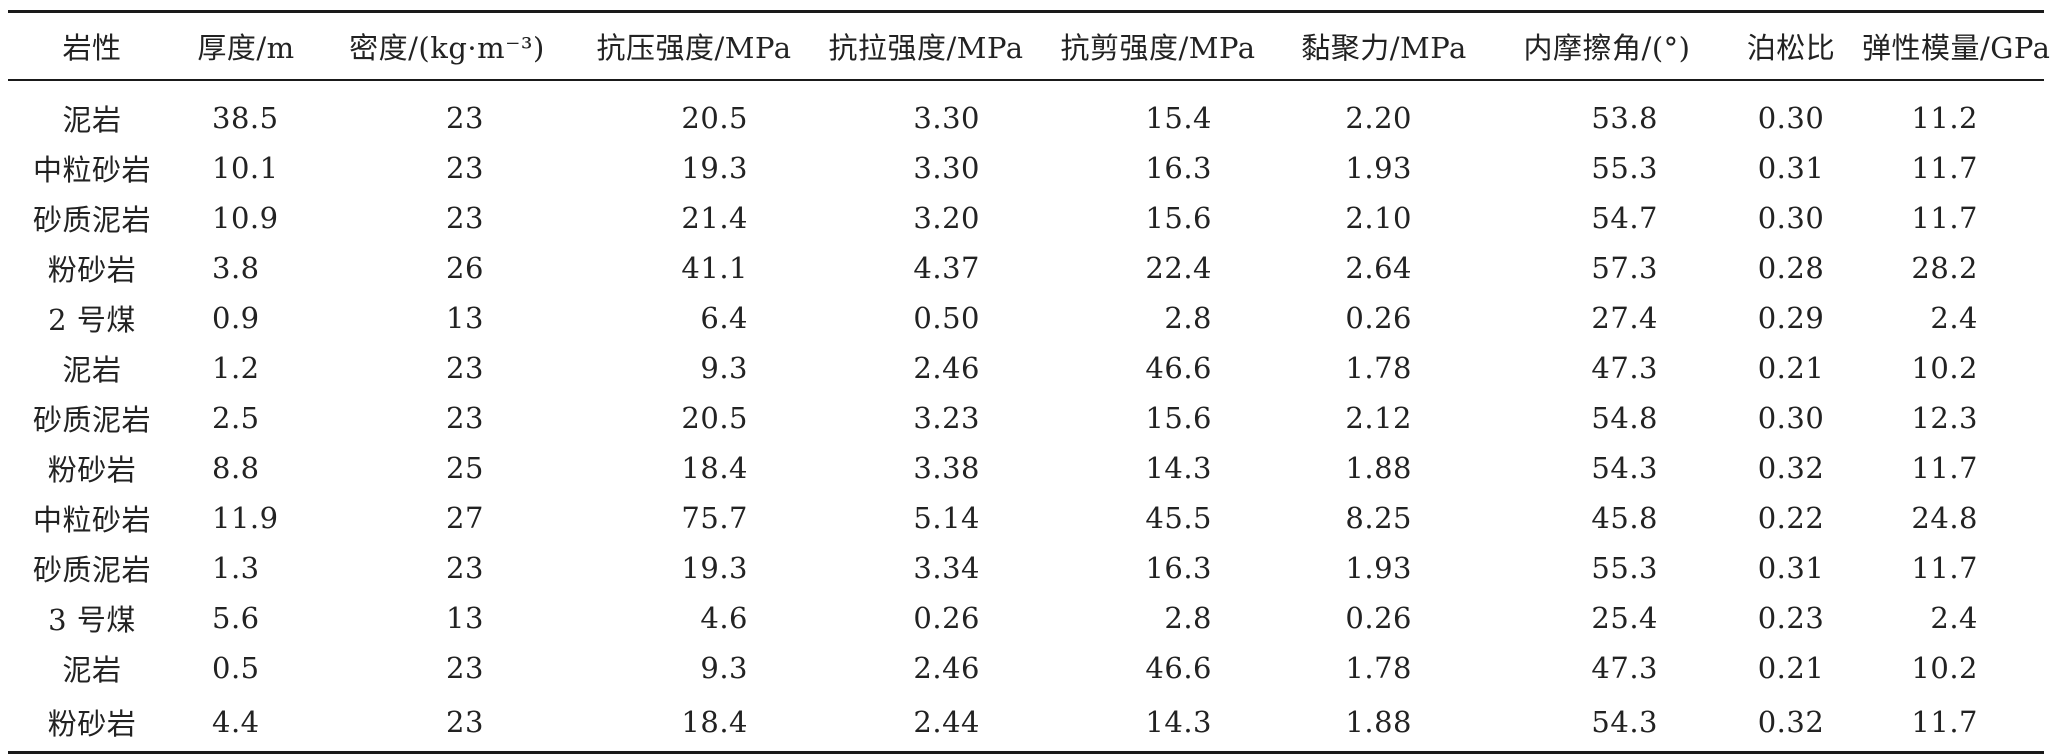 The height and width of the screenshot is (754, 2056). What do you see at coordinates (1944, 118) in the screenshot?
I see `cell-elastic-modulus: 11.2` at bounding box center [1944, 118].